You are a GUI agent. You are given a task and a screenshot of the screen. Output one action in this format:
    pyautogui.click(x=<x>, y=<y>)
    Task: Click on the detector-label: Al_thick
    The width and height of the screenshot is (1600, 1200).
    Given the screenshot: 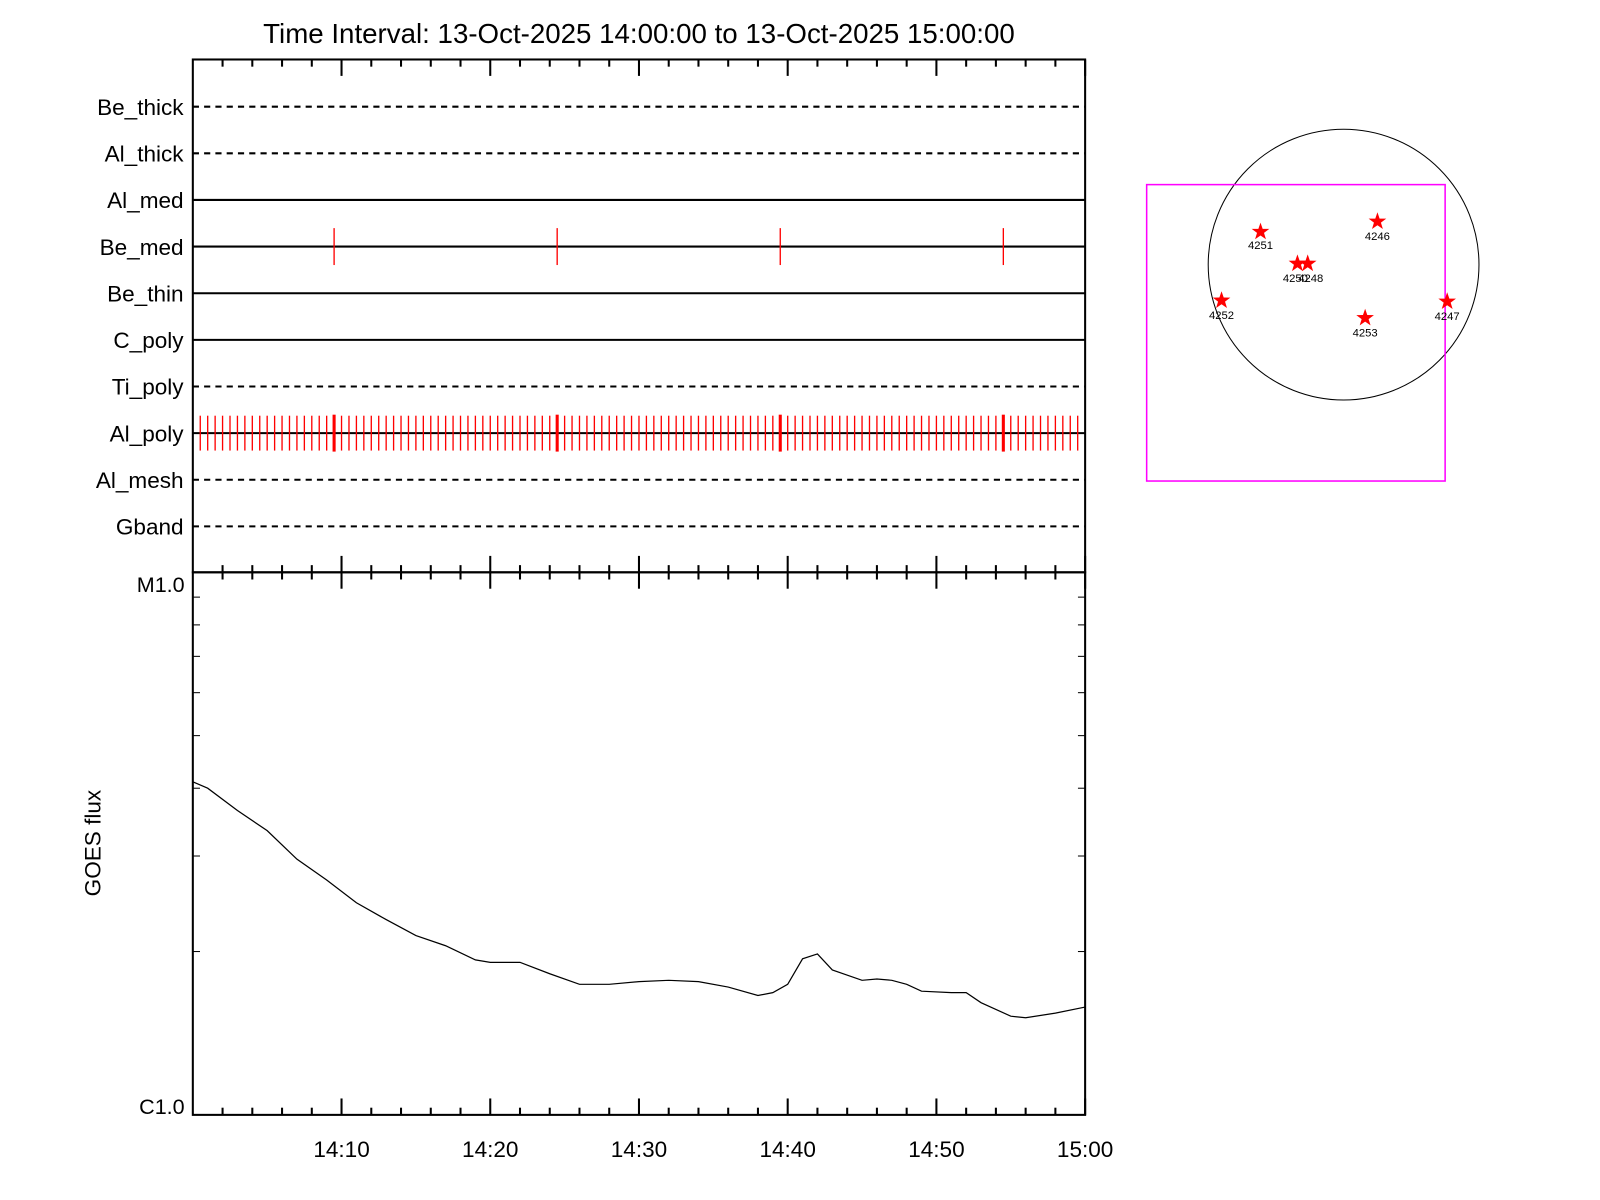 What is the action you would take?
    pyautogui.click(x=145, y=154)
    